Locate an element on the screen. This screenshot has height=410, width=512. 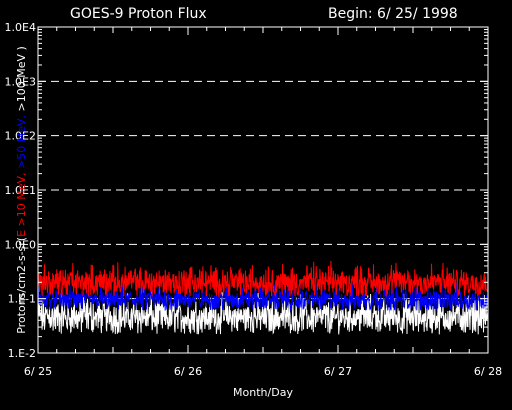
y-tick-label: 1.E-2 is located at coordinates (22, 353).